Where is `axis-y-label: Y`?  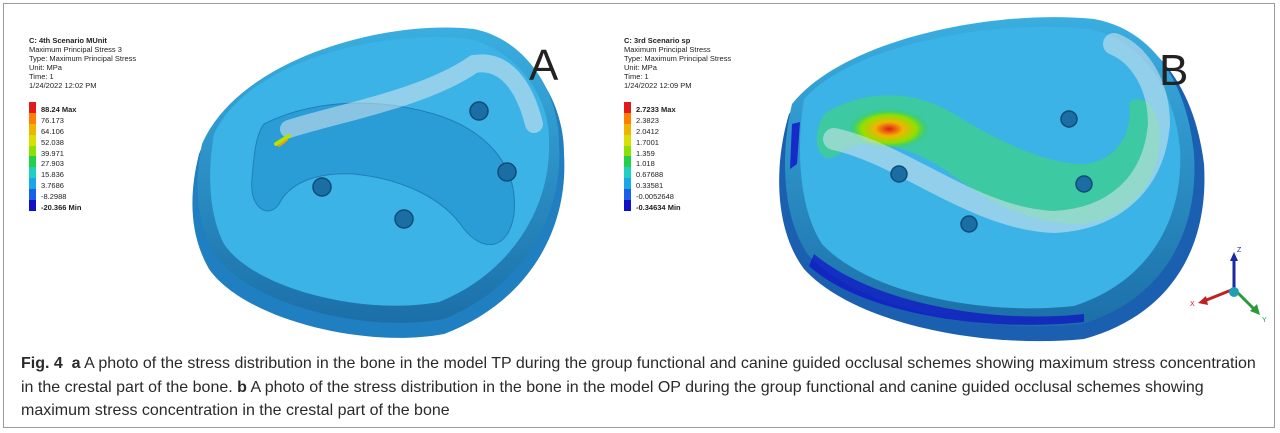 axis-y-label: Y is located at coordinates (1264, 320).